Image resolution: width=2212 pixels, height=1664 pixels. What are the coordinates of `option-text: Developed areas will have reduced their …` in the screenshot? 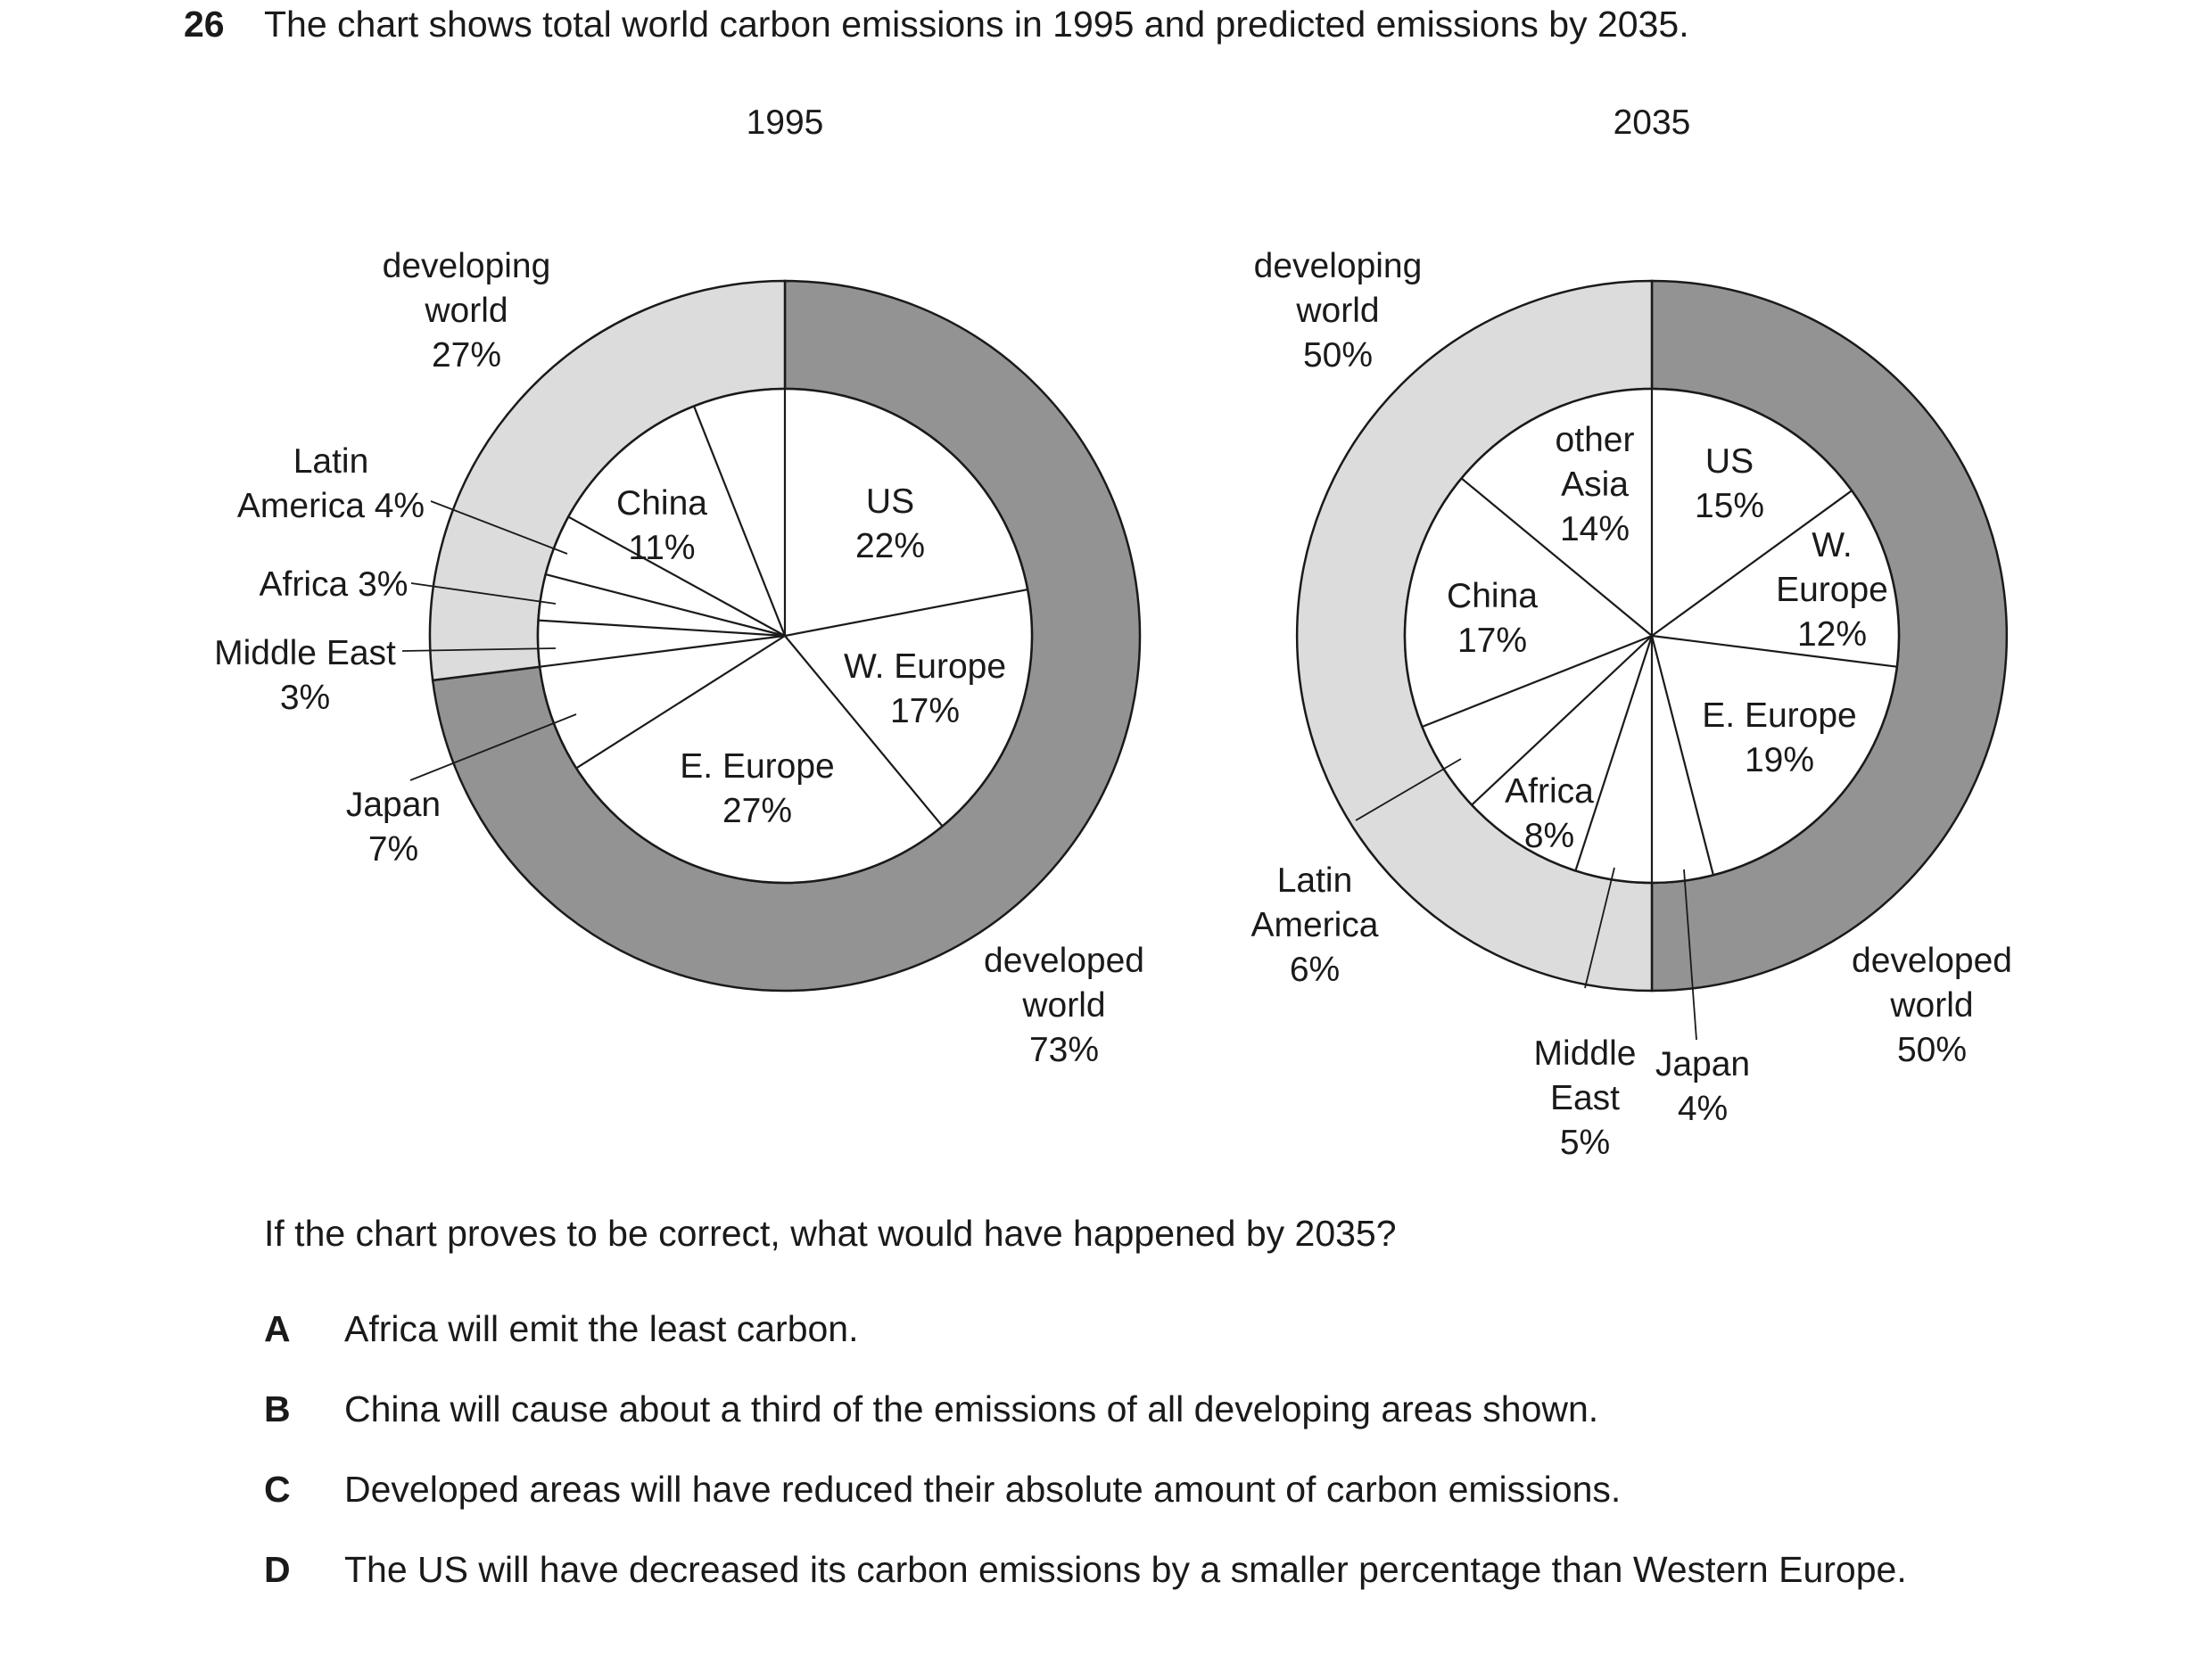 It's located at (983, 1490).